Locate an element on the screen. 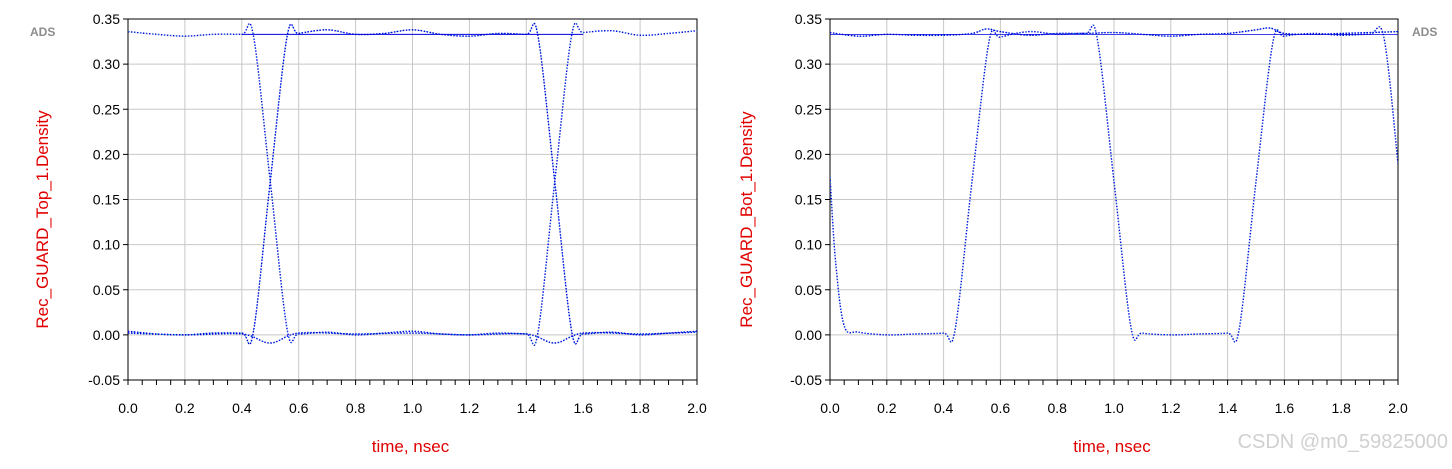  y-axis-label: Rec_GUARD_Top_1.Density is located at coordinates (42, 219).